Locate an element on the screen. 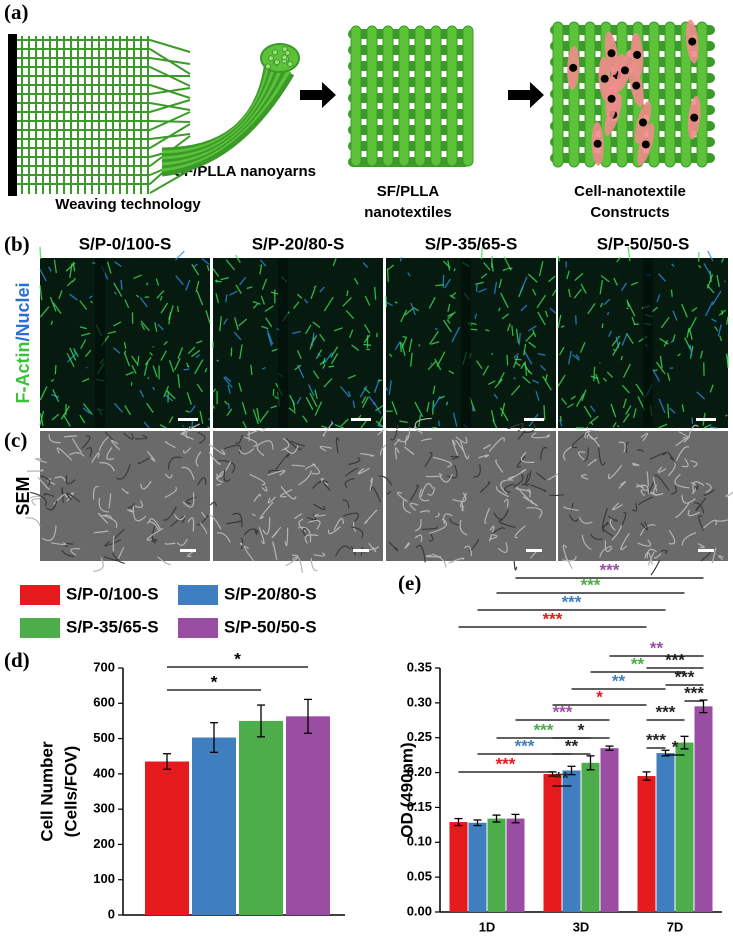 This screenshot has height=937, width=733. arrow is located at coordinates (318, 95).